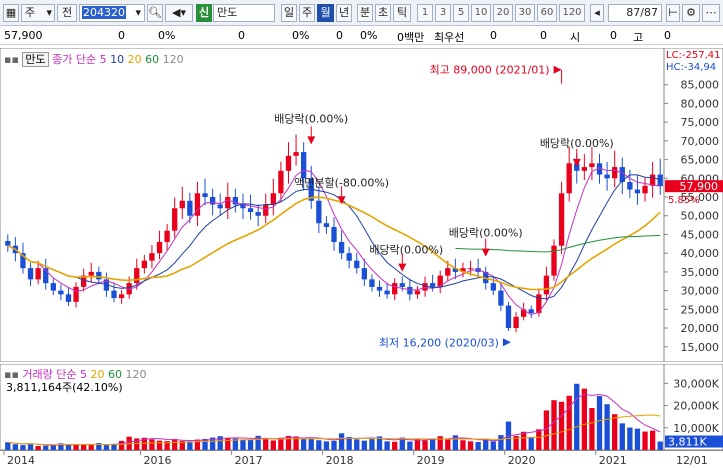 This screenshot has width=723, height=468. Describe the element at coordinates (525, 13) in the screenshot. I see `interval-30: 30` at that location.